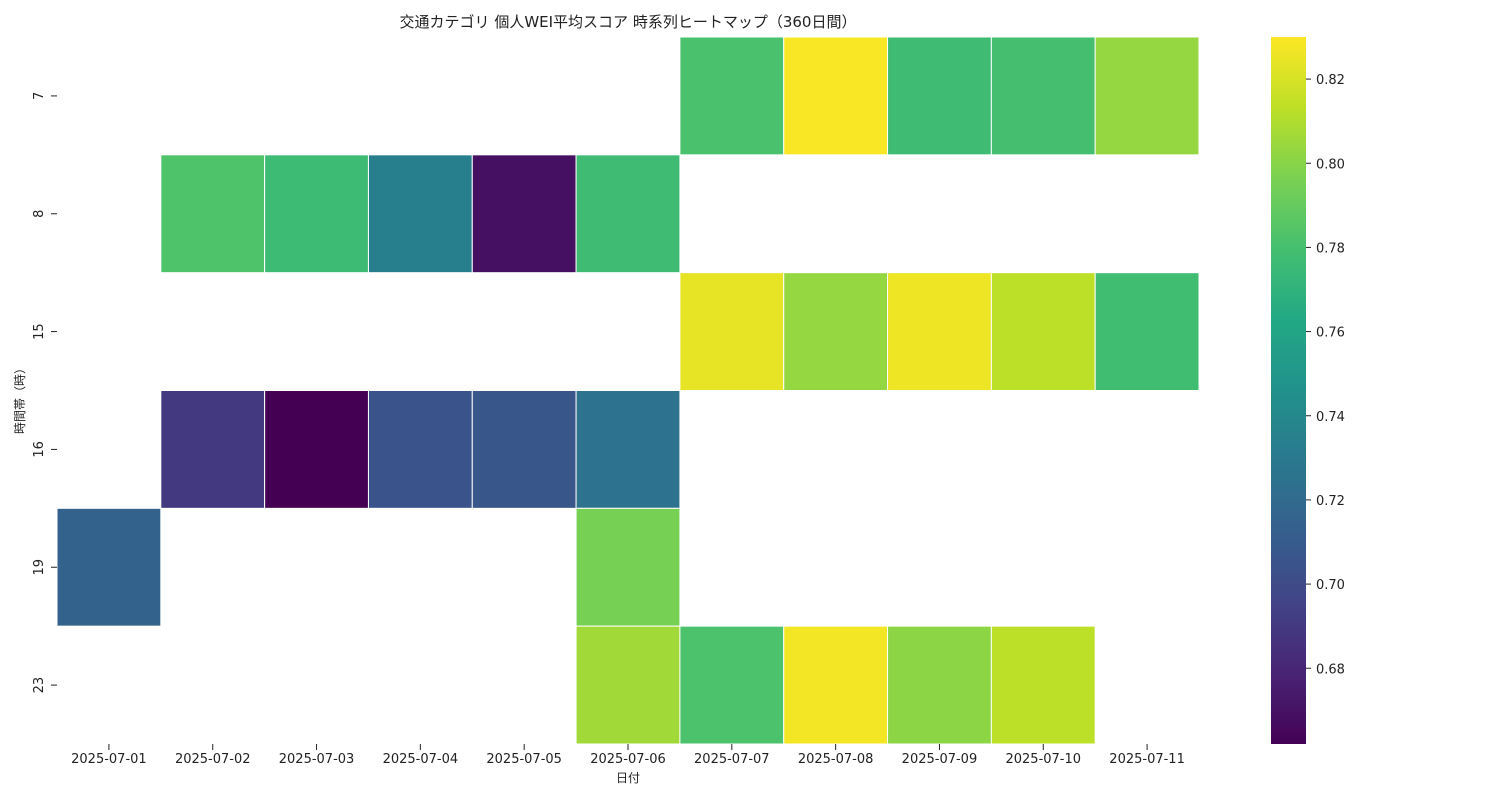  I want to click on colorbar-tick-label: 0.74, so click(1330, 417).